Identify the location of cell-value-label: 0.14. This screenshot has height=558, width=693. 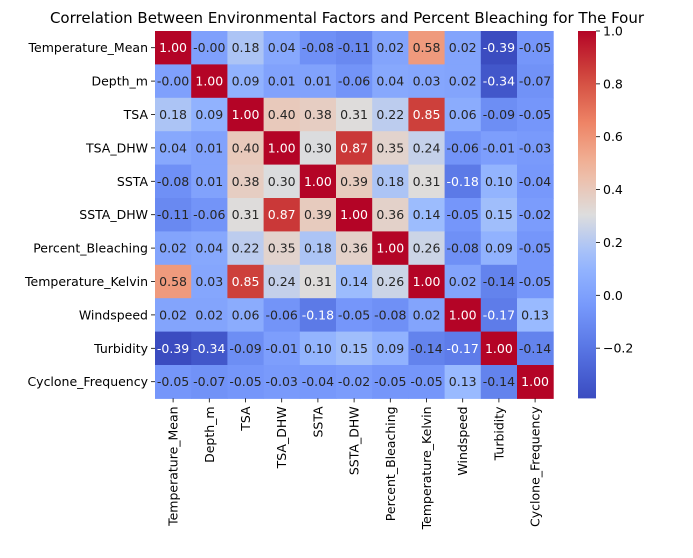
(354, 281).